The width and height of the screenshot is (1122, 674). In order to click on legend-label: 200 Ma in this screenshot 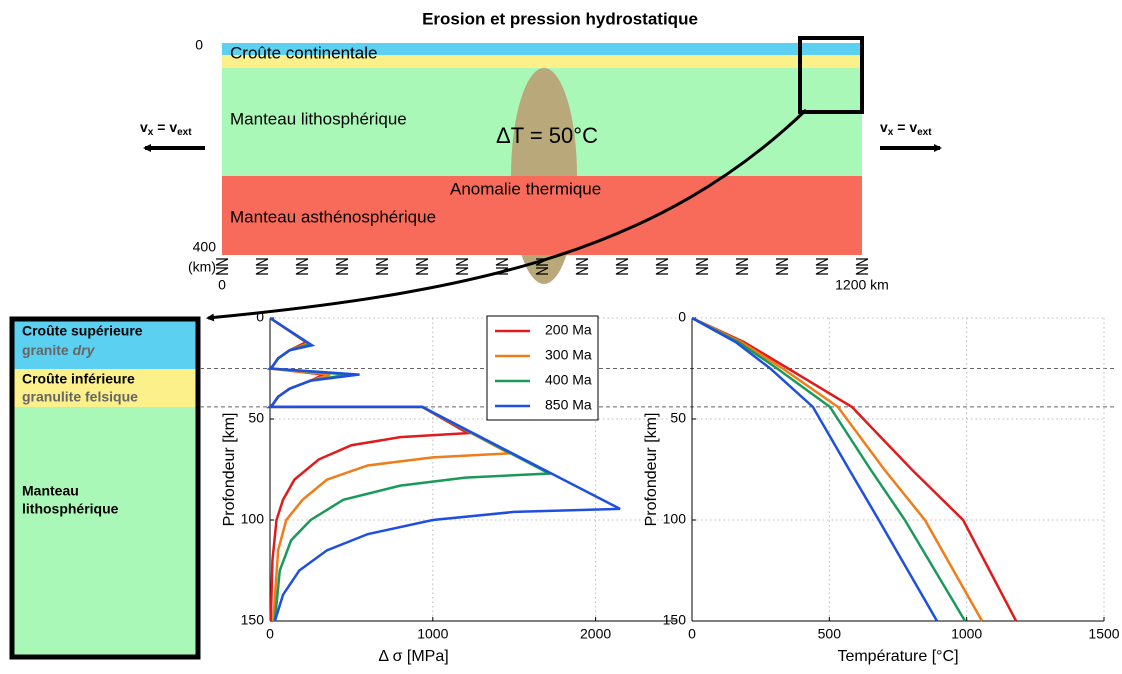, I will do `click(568, 330)`.